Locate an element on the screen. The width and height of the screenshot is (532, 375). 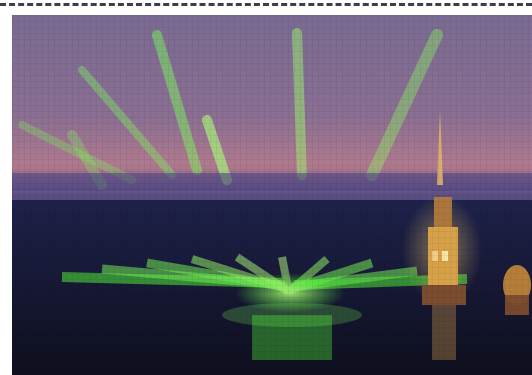
dashed-border-top is located at coordinates (266, 4).